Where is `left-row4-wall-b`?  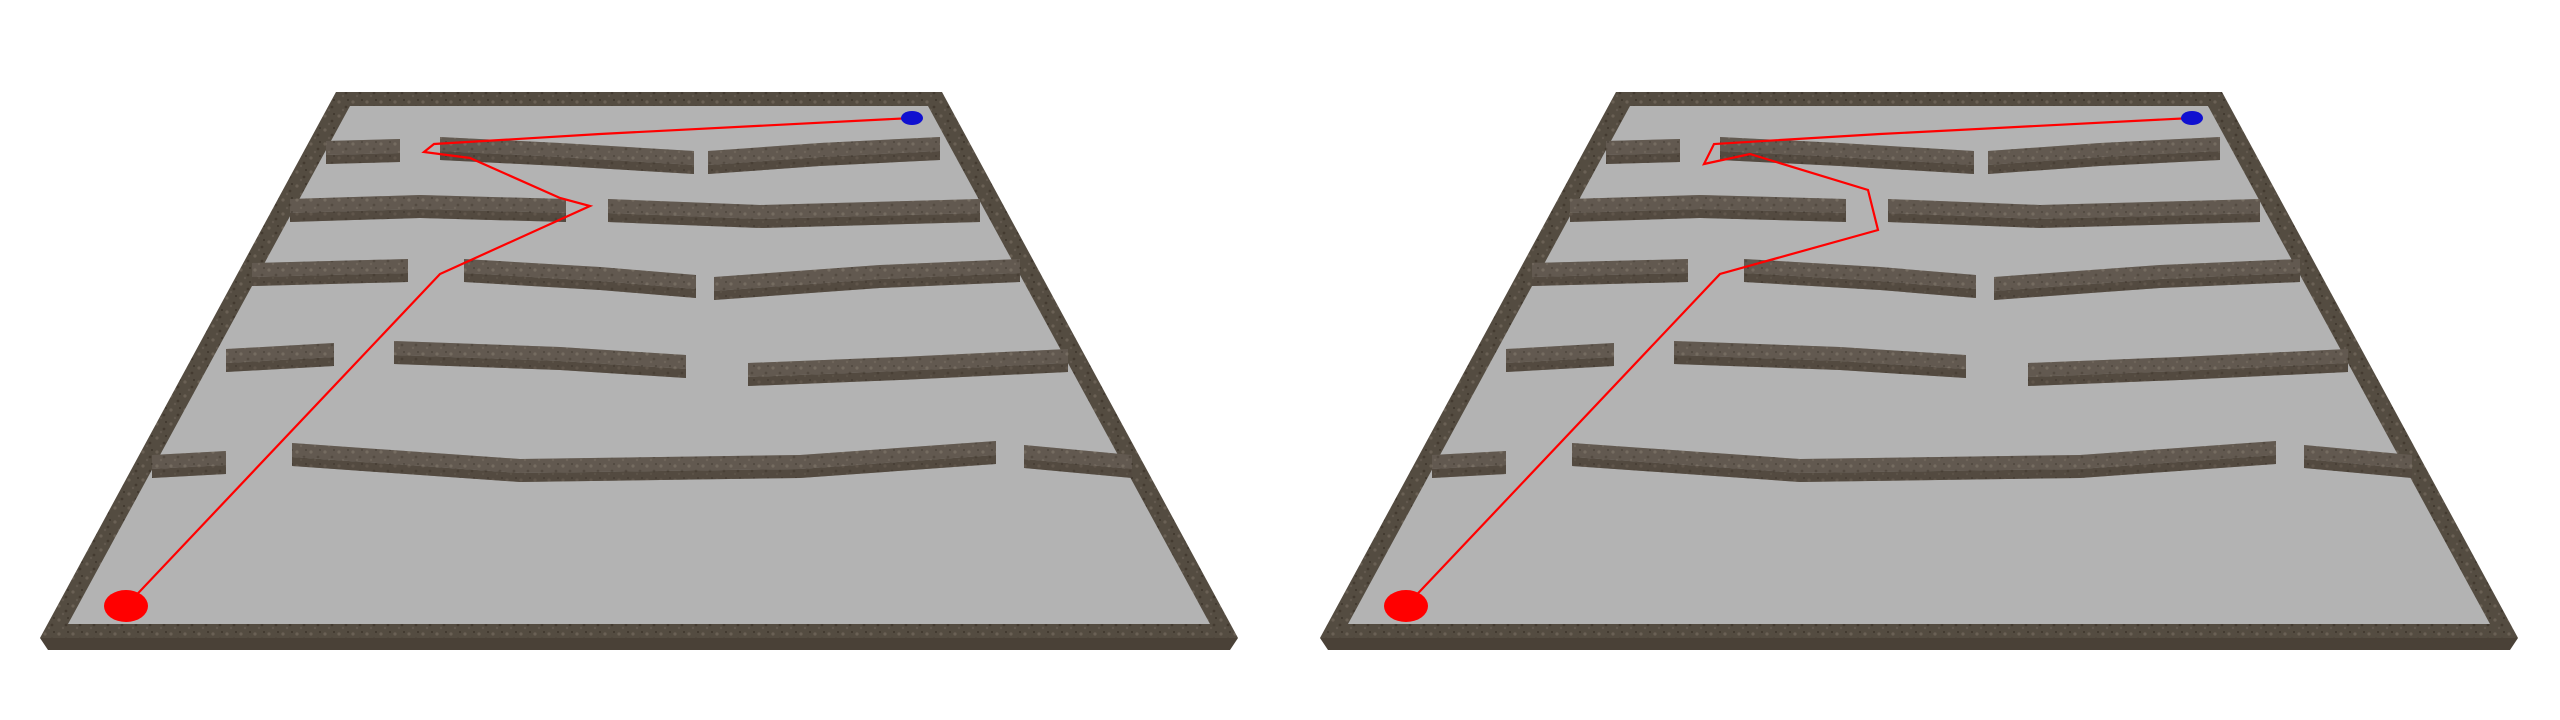
left-row4-wall-b is located at coordinates (540, 359).